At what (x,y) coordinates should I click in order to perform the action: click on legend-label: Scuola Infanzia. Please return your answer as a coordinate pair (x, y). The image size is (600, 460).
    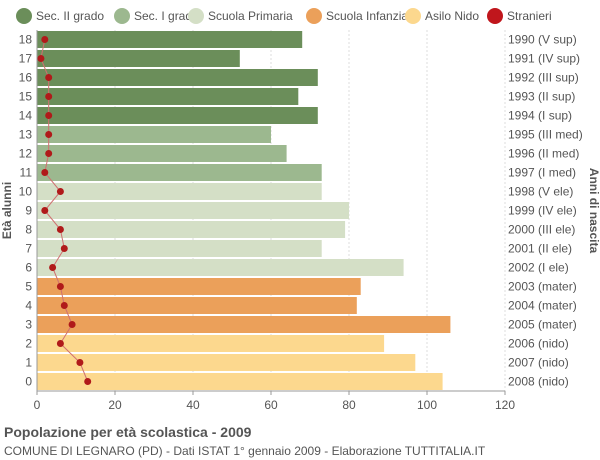
    Looking at the image, I should click on (367, 16).